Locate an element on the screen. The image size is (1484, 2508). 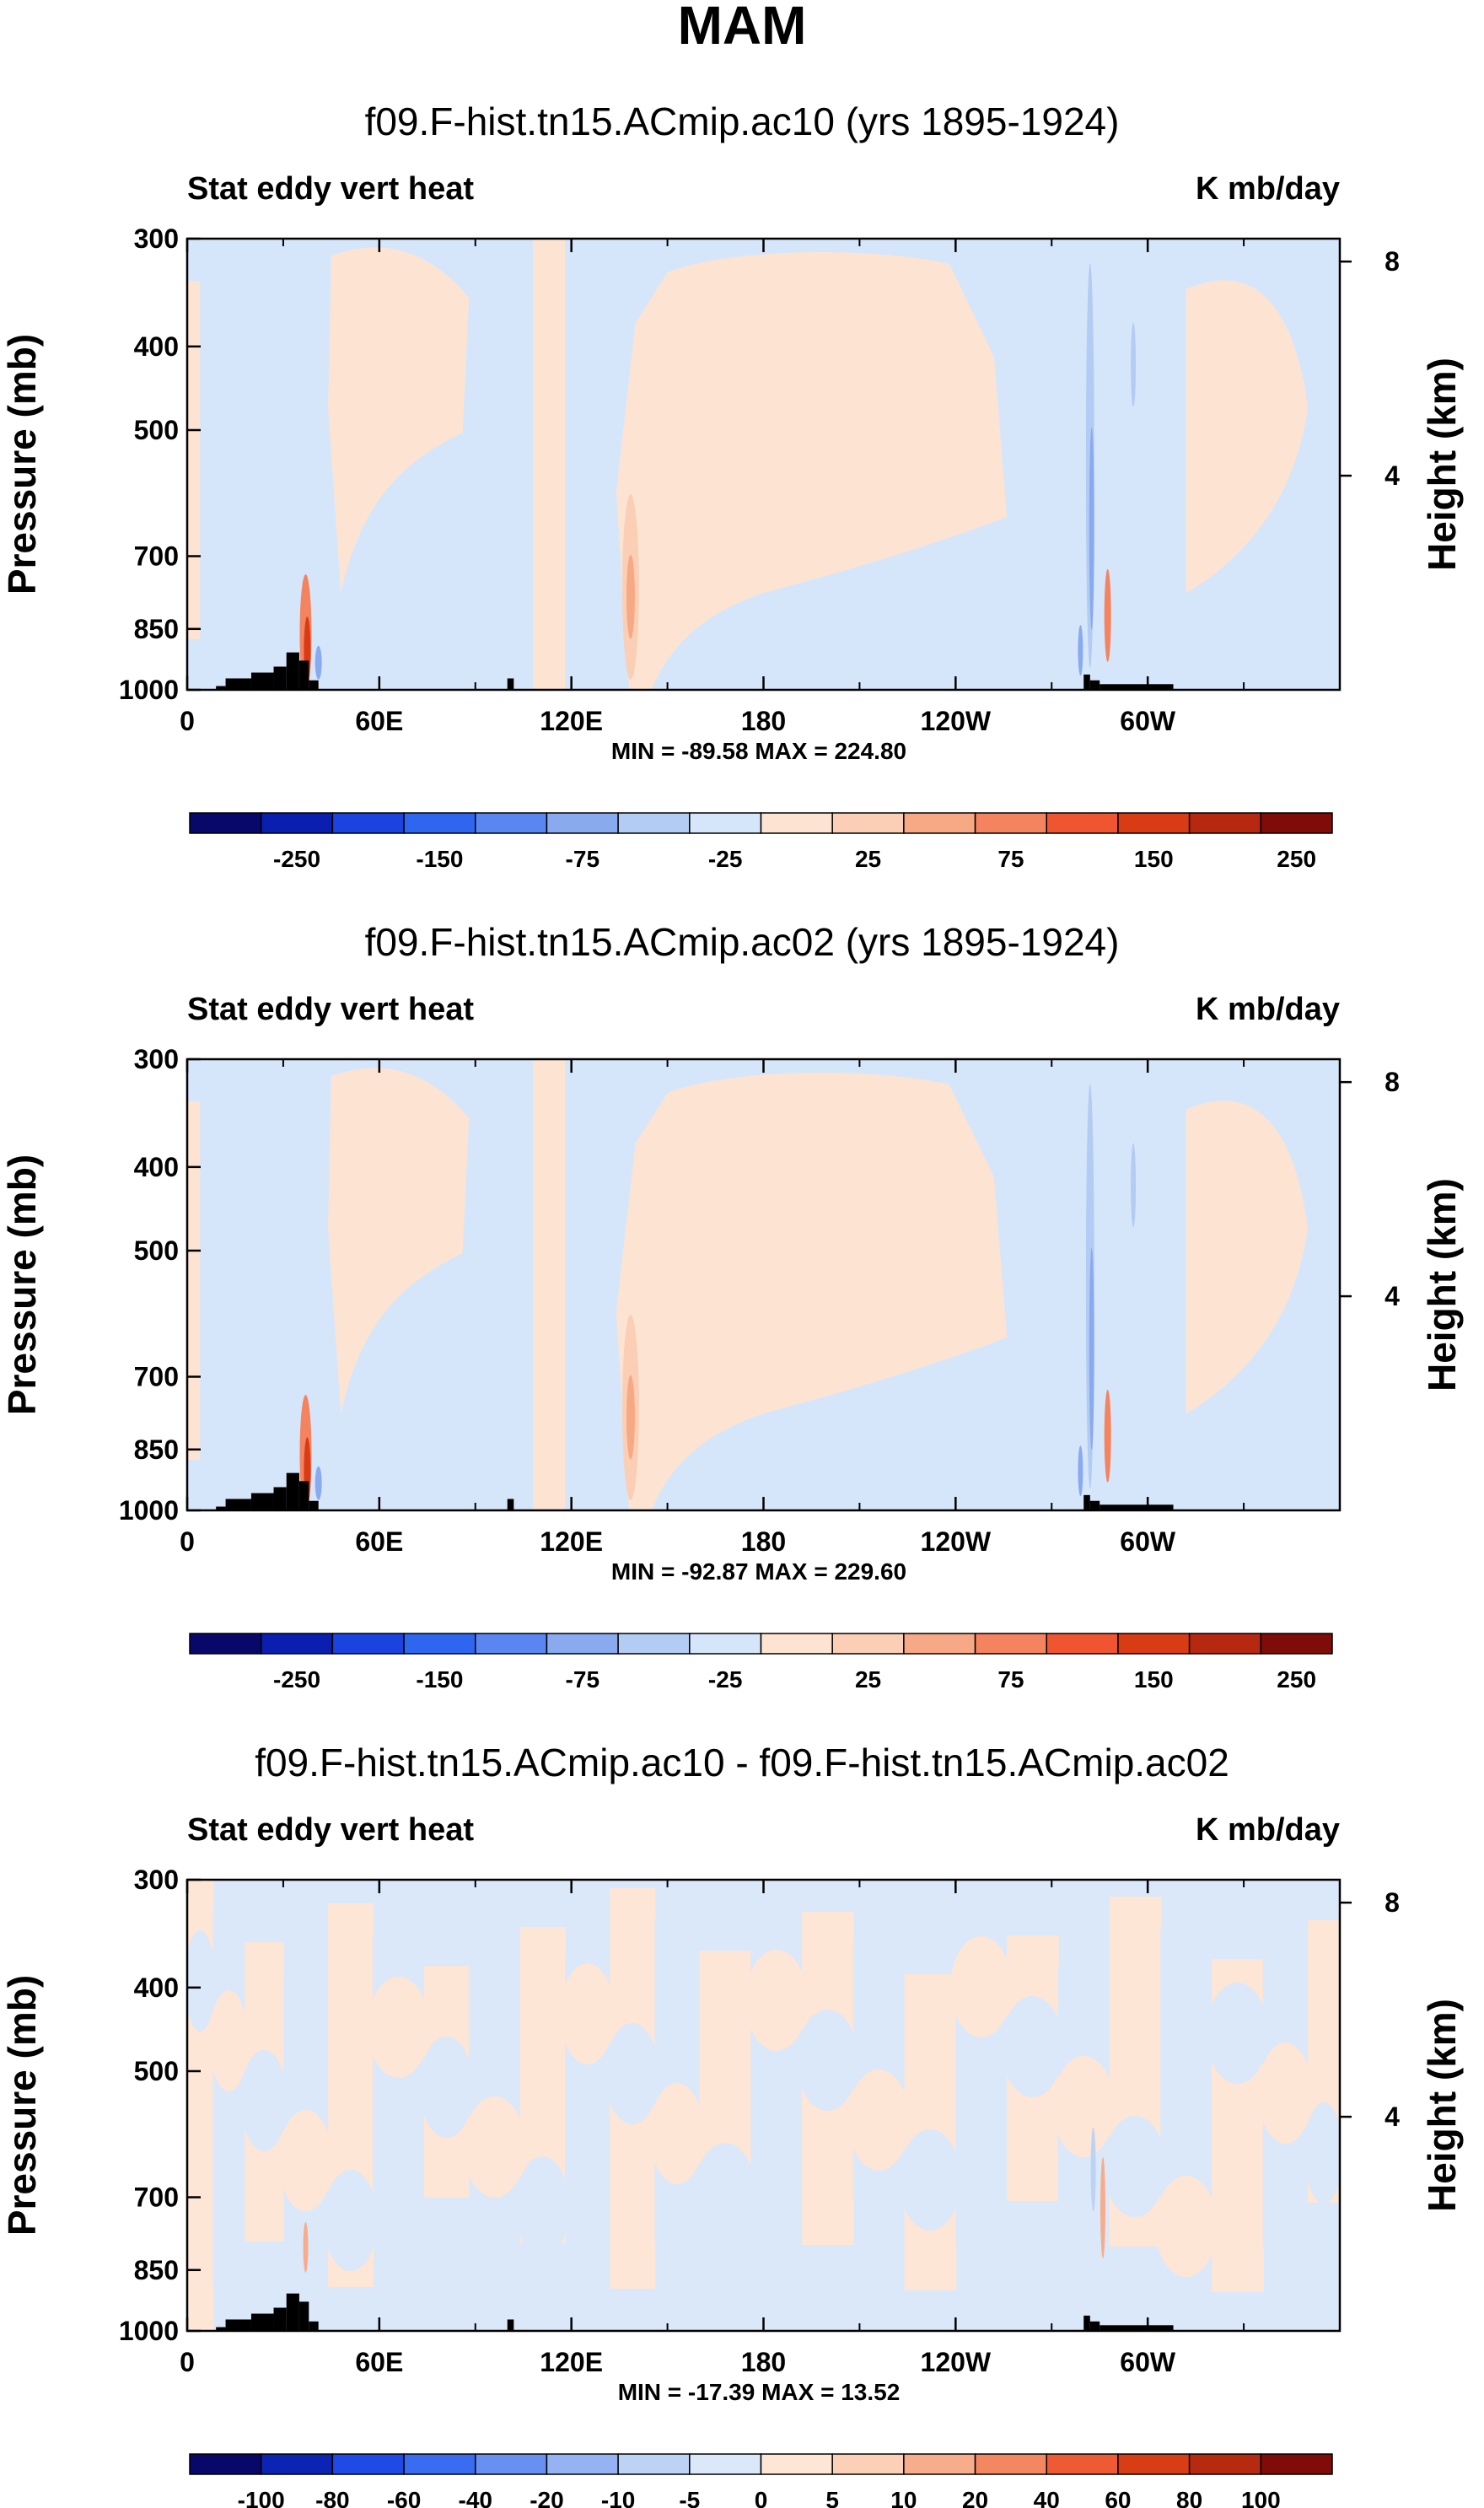
panel-left-string: Stat eddy vert heat is located at coordinates (330, 1009).